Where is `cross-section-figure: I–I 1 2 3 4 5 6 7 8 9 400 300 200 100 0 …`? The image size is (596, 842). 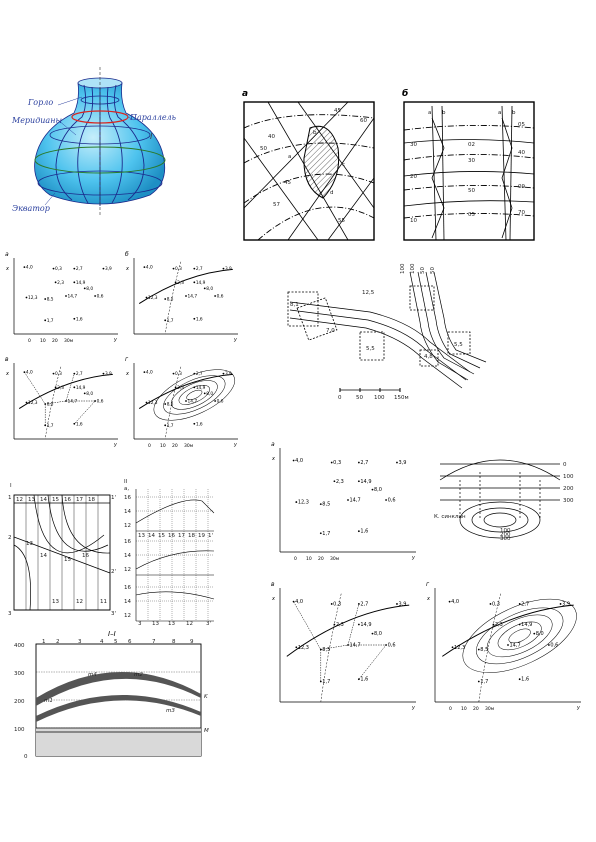 cross-section-figure: I–I 1 2 3 4 5 6 7 8 9 400 300 200 100 0 … is located at coordinates (113, 694).